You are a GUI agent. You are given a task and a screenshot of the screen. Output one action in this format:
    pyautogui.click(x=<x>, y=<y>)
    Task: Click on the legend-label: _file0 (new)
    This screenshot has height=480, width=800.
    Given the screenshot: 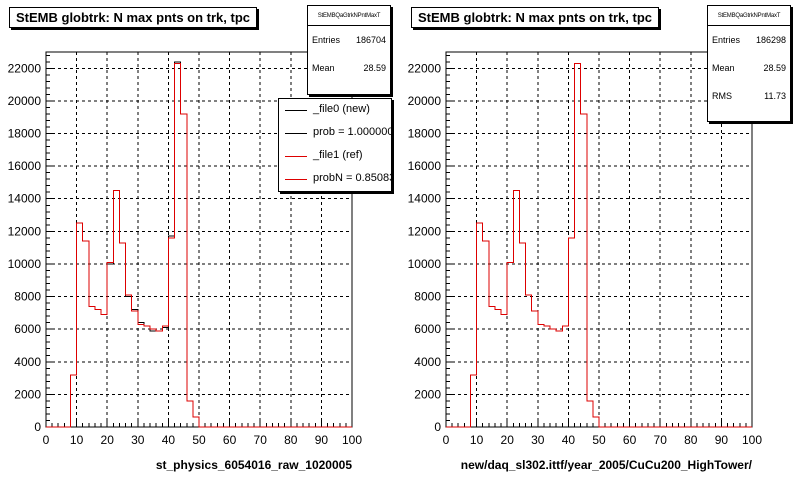 What is the action you would take?
    pyautogui.click(x=341, y=109)
    